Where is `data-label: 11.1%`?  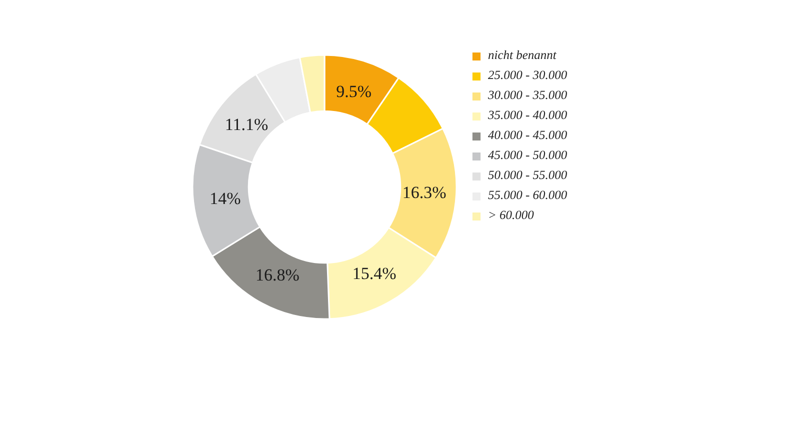
data-label: 11.1% is located at coordinates (246, 124).